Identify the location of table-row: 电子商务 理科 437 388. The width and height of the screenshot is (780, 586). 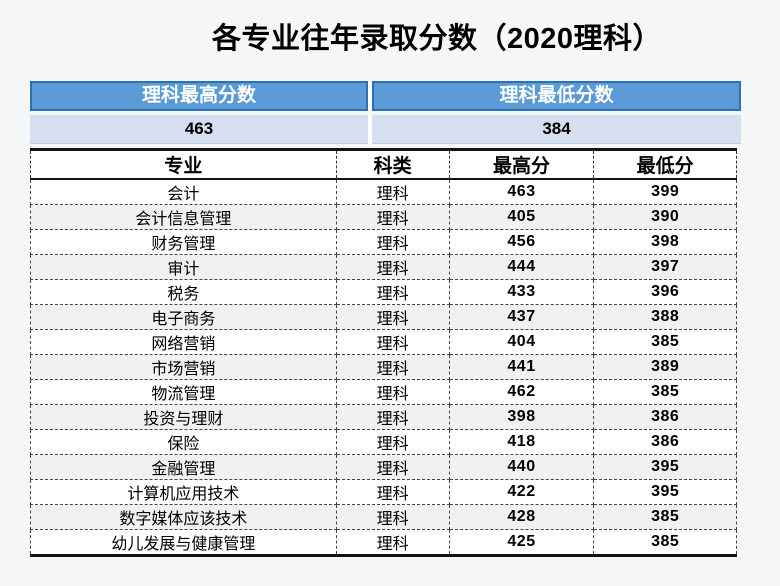
(383, 317).